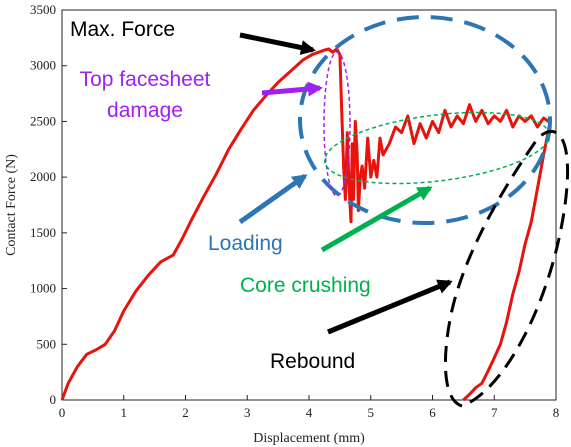 The image size is (571, 447). Describe the element at coordinates (556, 412) in the screenshot. I see `x-tick-label: 8` at that location.